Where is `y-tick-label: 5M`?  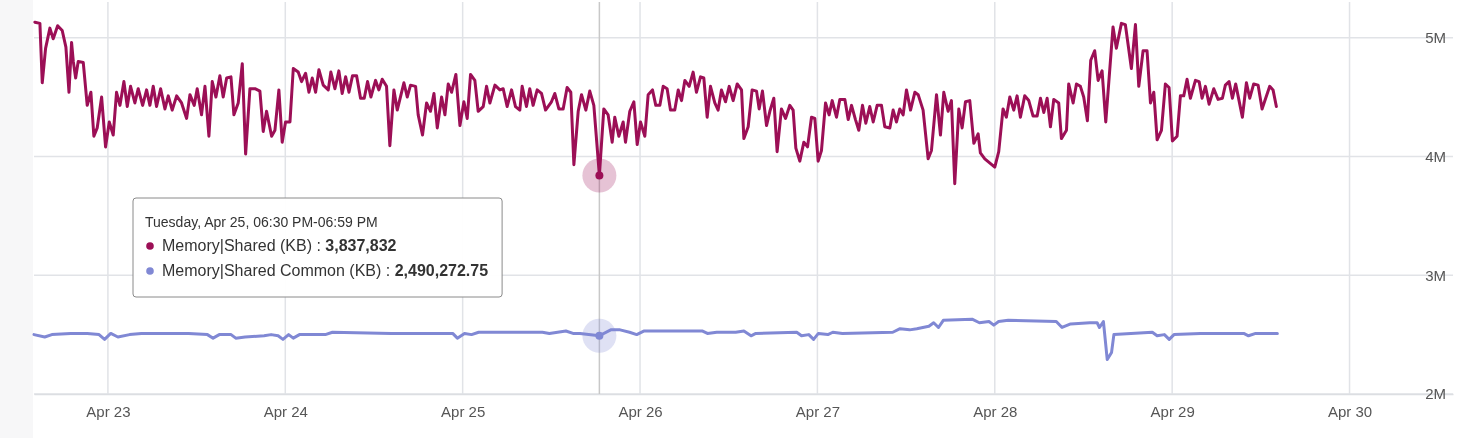 y-tick-label: 5M is located at coordinates (1435, 37).